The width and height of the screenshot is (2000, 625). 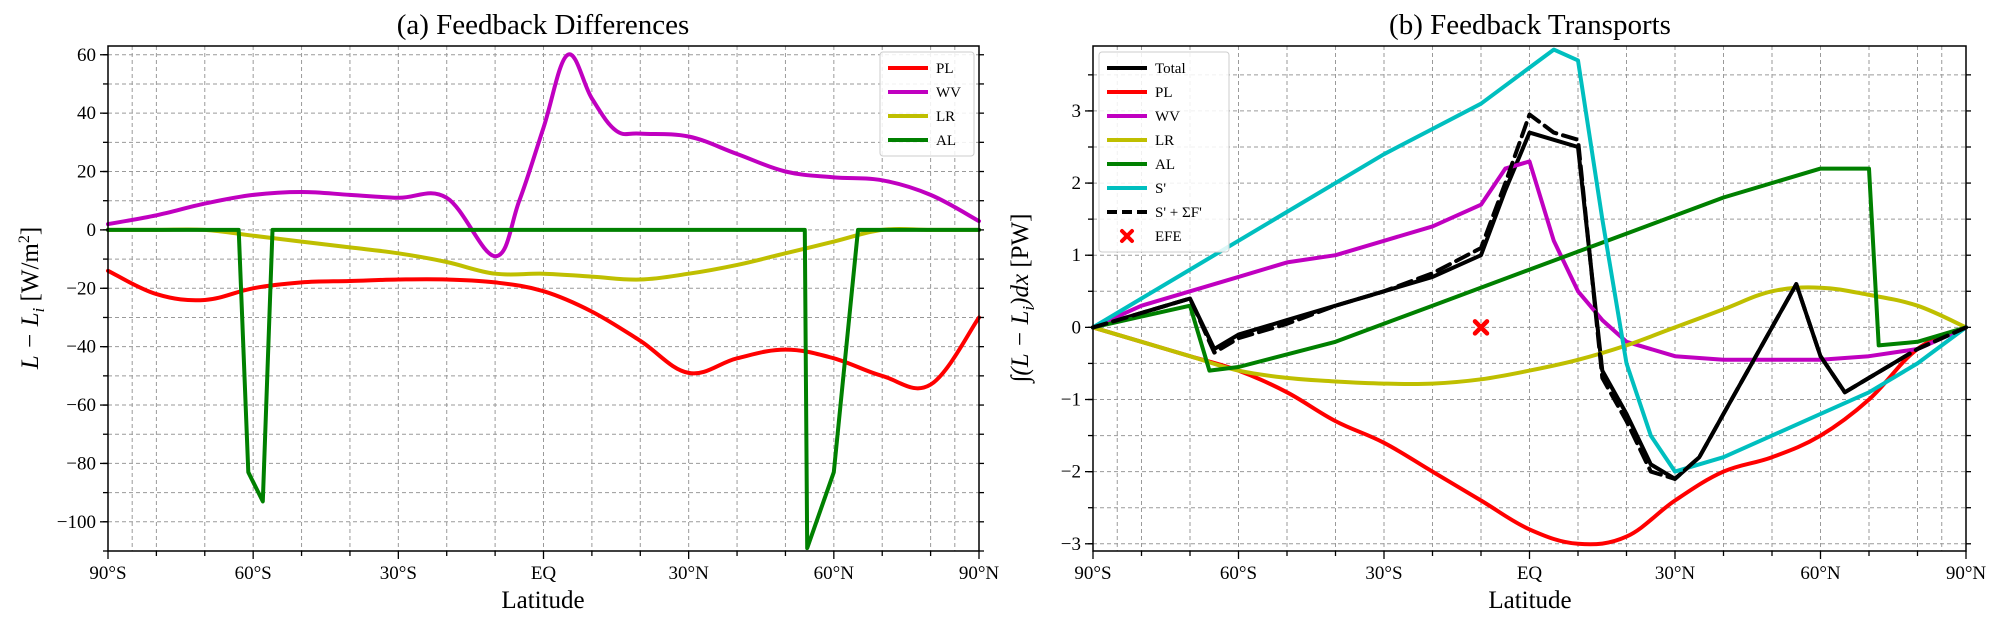 I want to click on y-tick-label: 2, so click(x=1077, y=183).